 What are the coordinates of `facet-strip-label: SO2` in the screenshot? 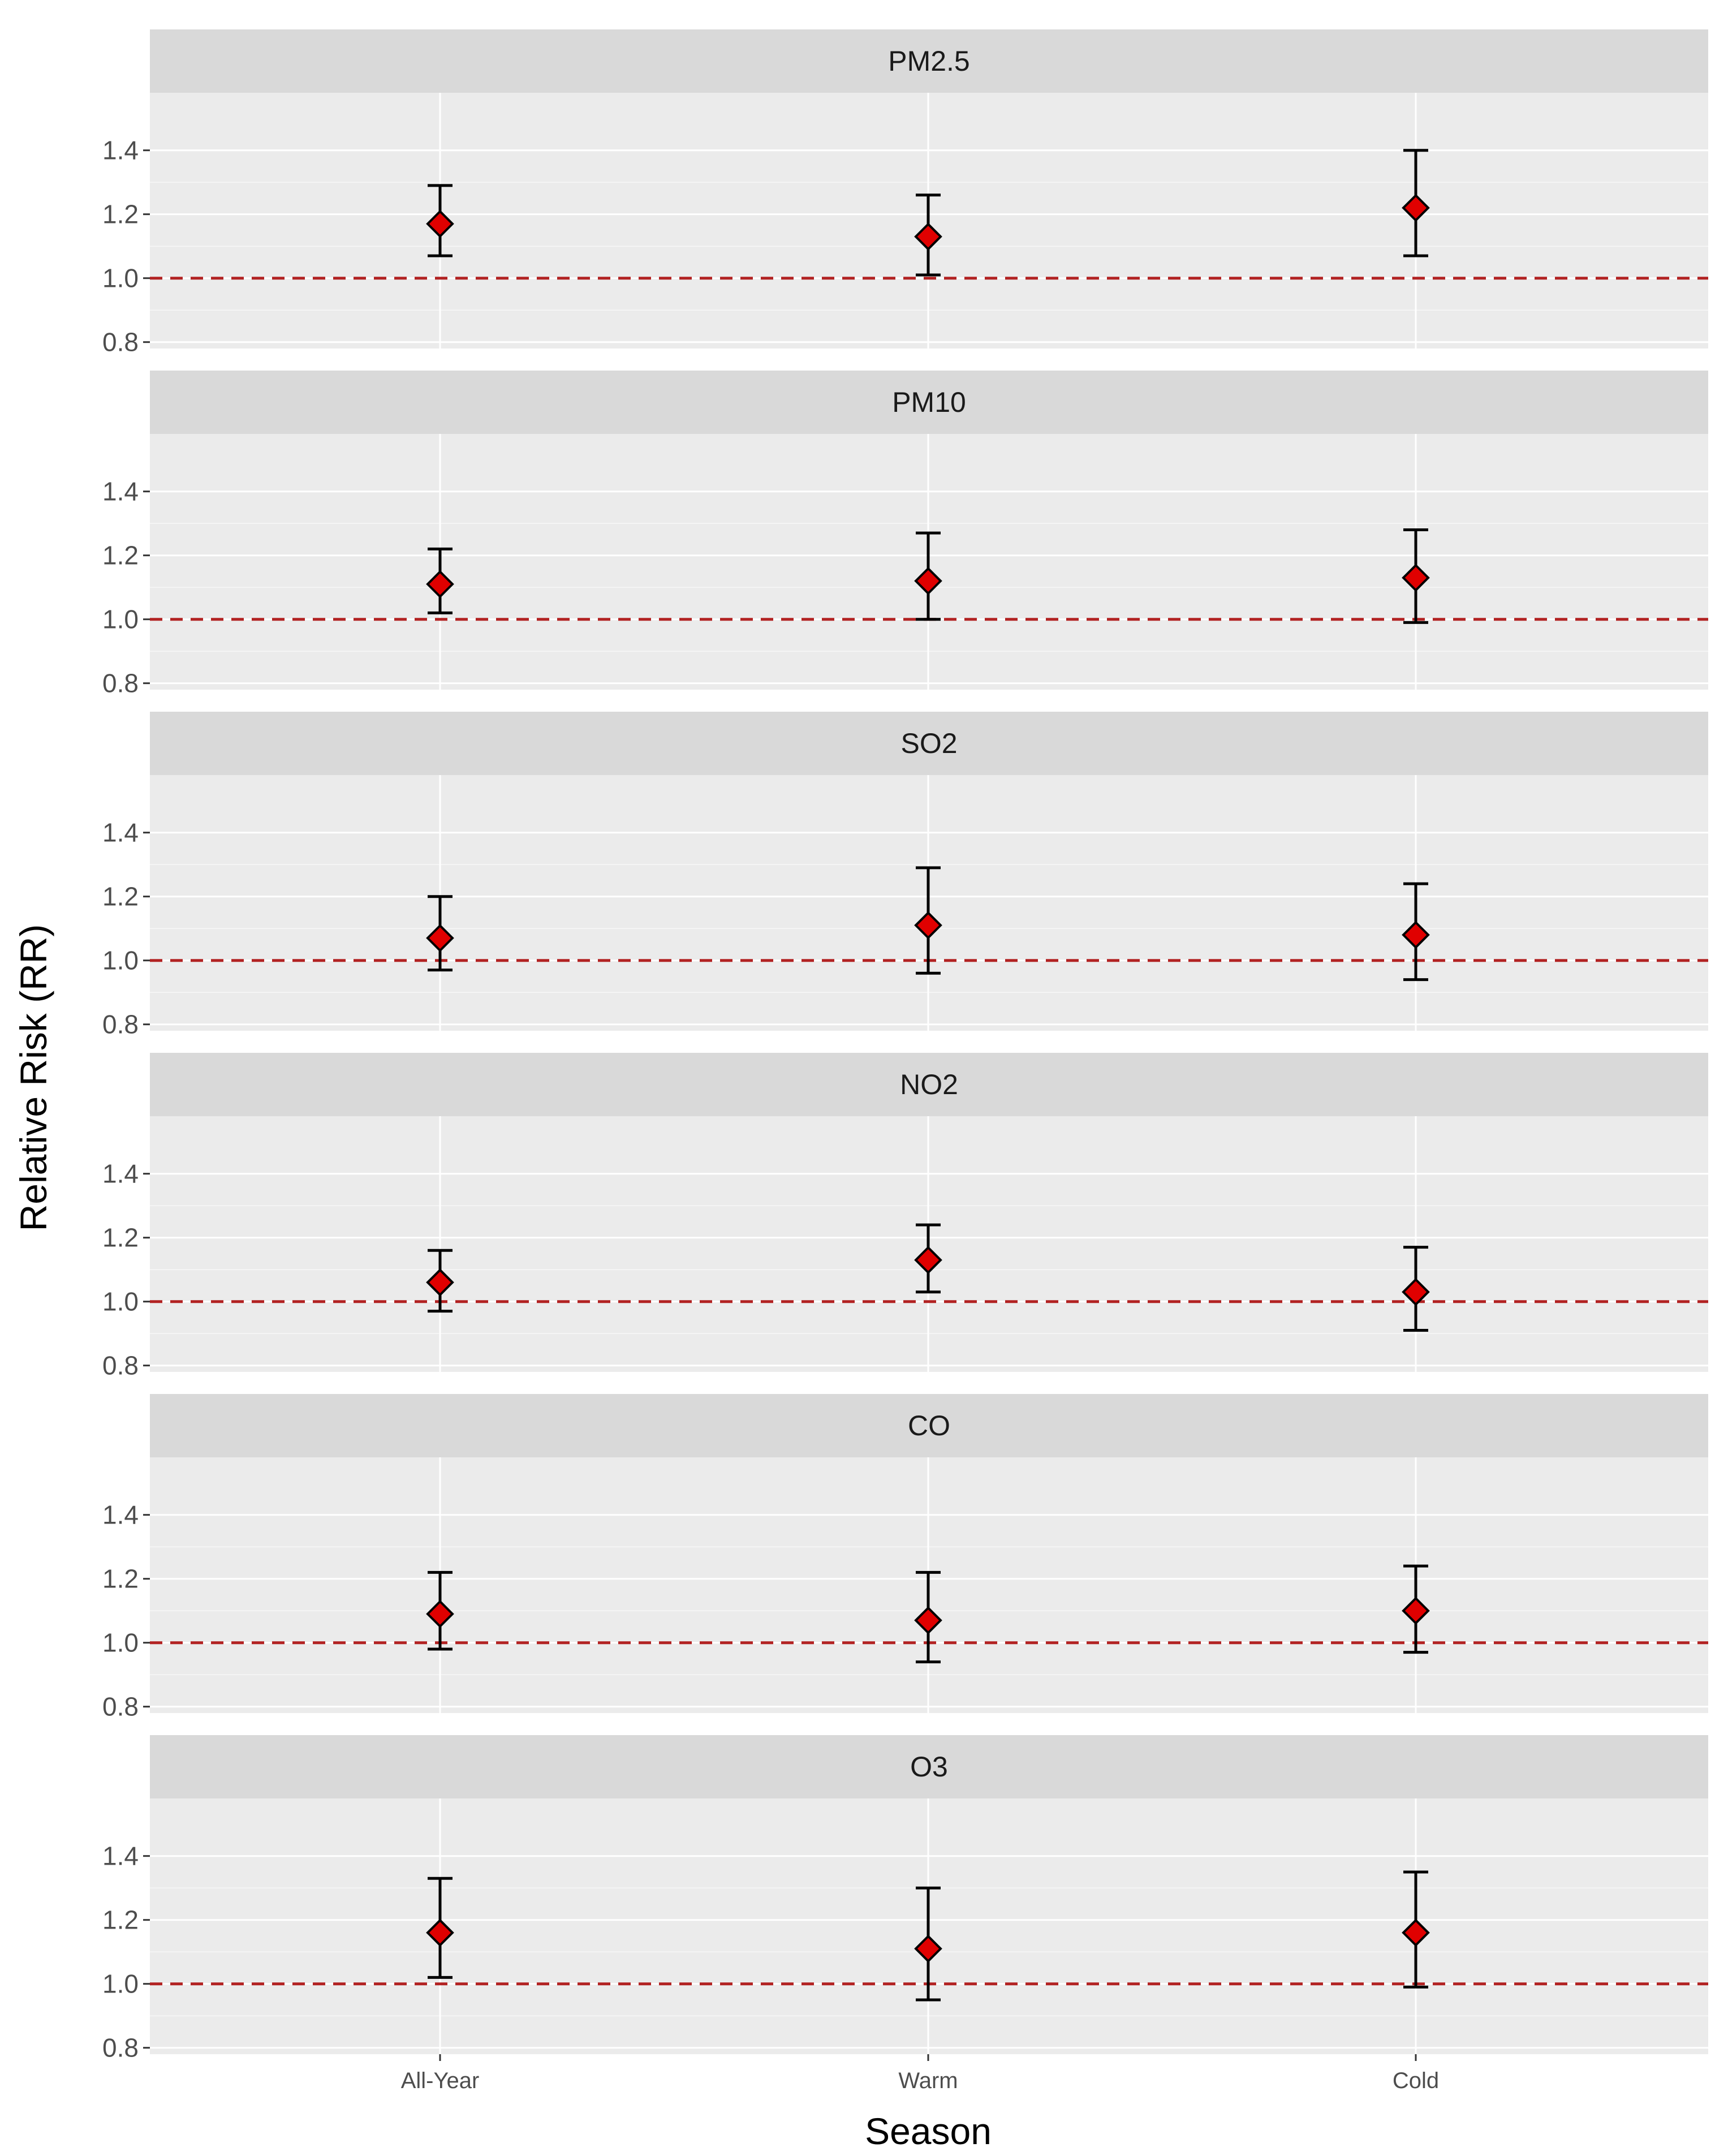 It's located at (928, 743).